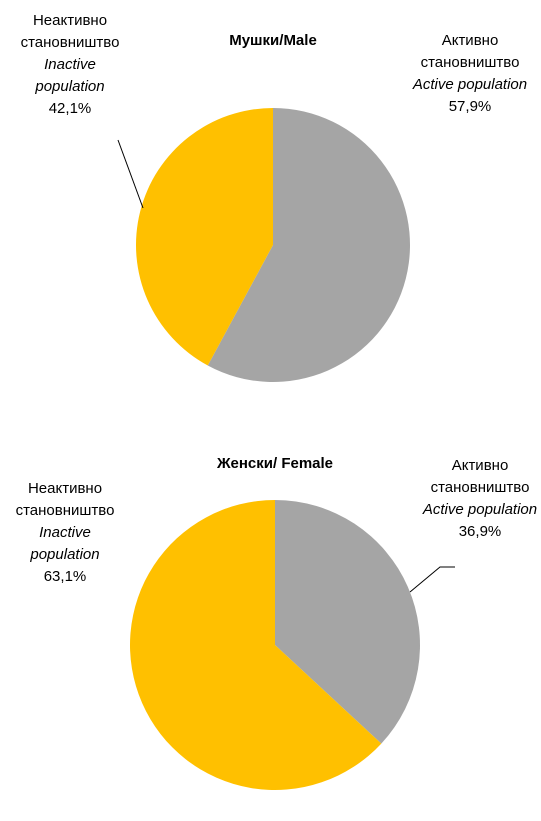 This screenshot has width=541, height=821. What do you see at coordinates (480, 531) in the screenshot?
I see `value-label: 36,9%` at bounding box center [480, 531].